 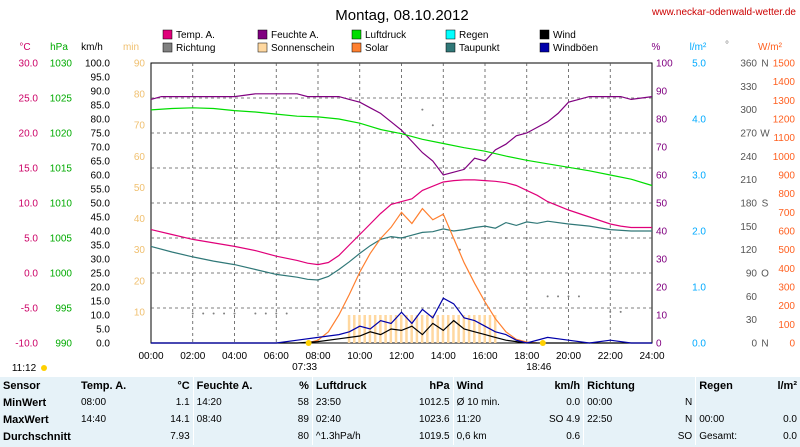 I want to click on axis-unit: °, so click(x=727, y=45).